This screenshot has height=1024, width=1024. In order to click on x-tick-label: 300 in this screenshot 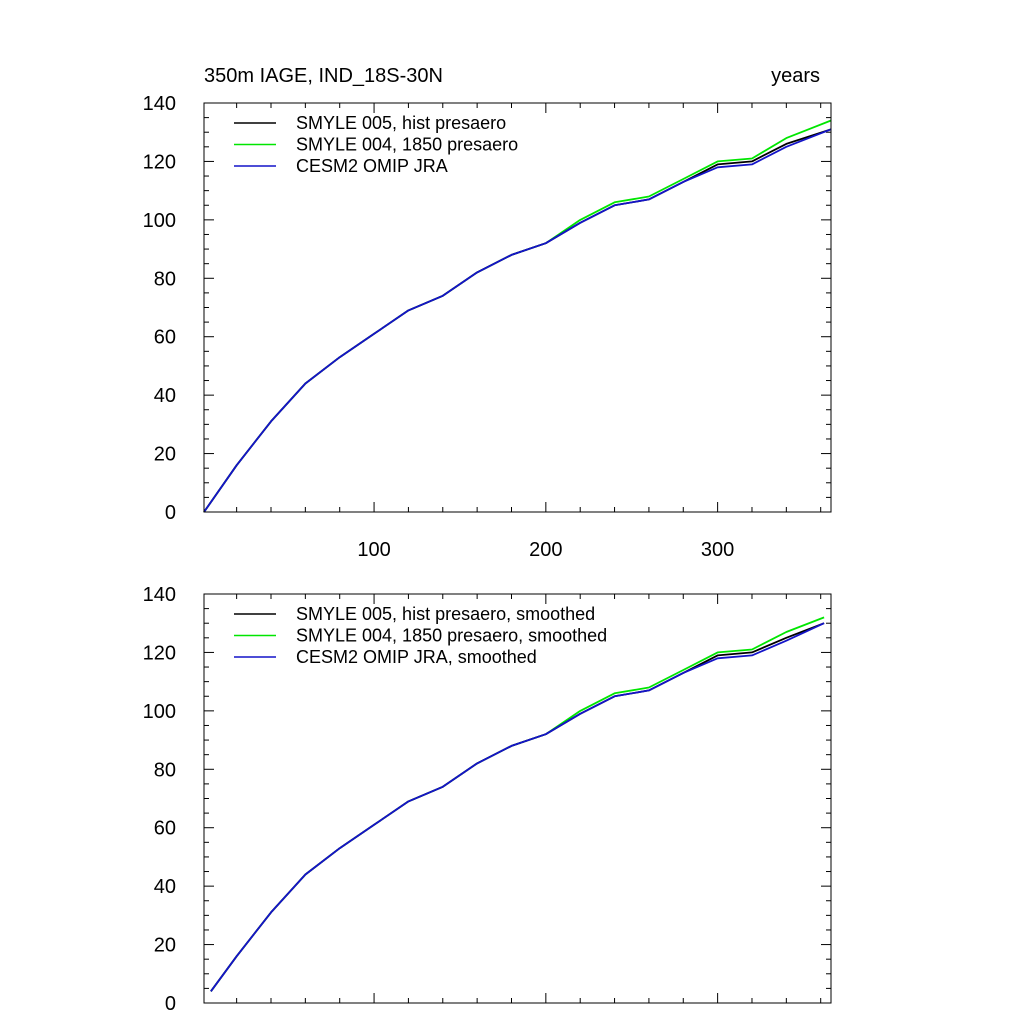, I will do `click(717, 550)`.